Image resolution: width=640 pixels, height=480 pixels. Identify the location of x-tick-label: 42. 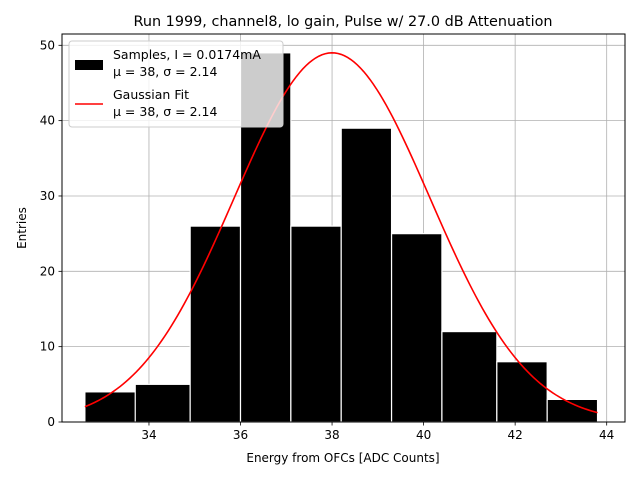
(515, 435).